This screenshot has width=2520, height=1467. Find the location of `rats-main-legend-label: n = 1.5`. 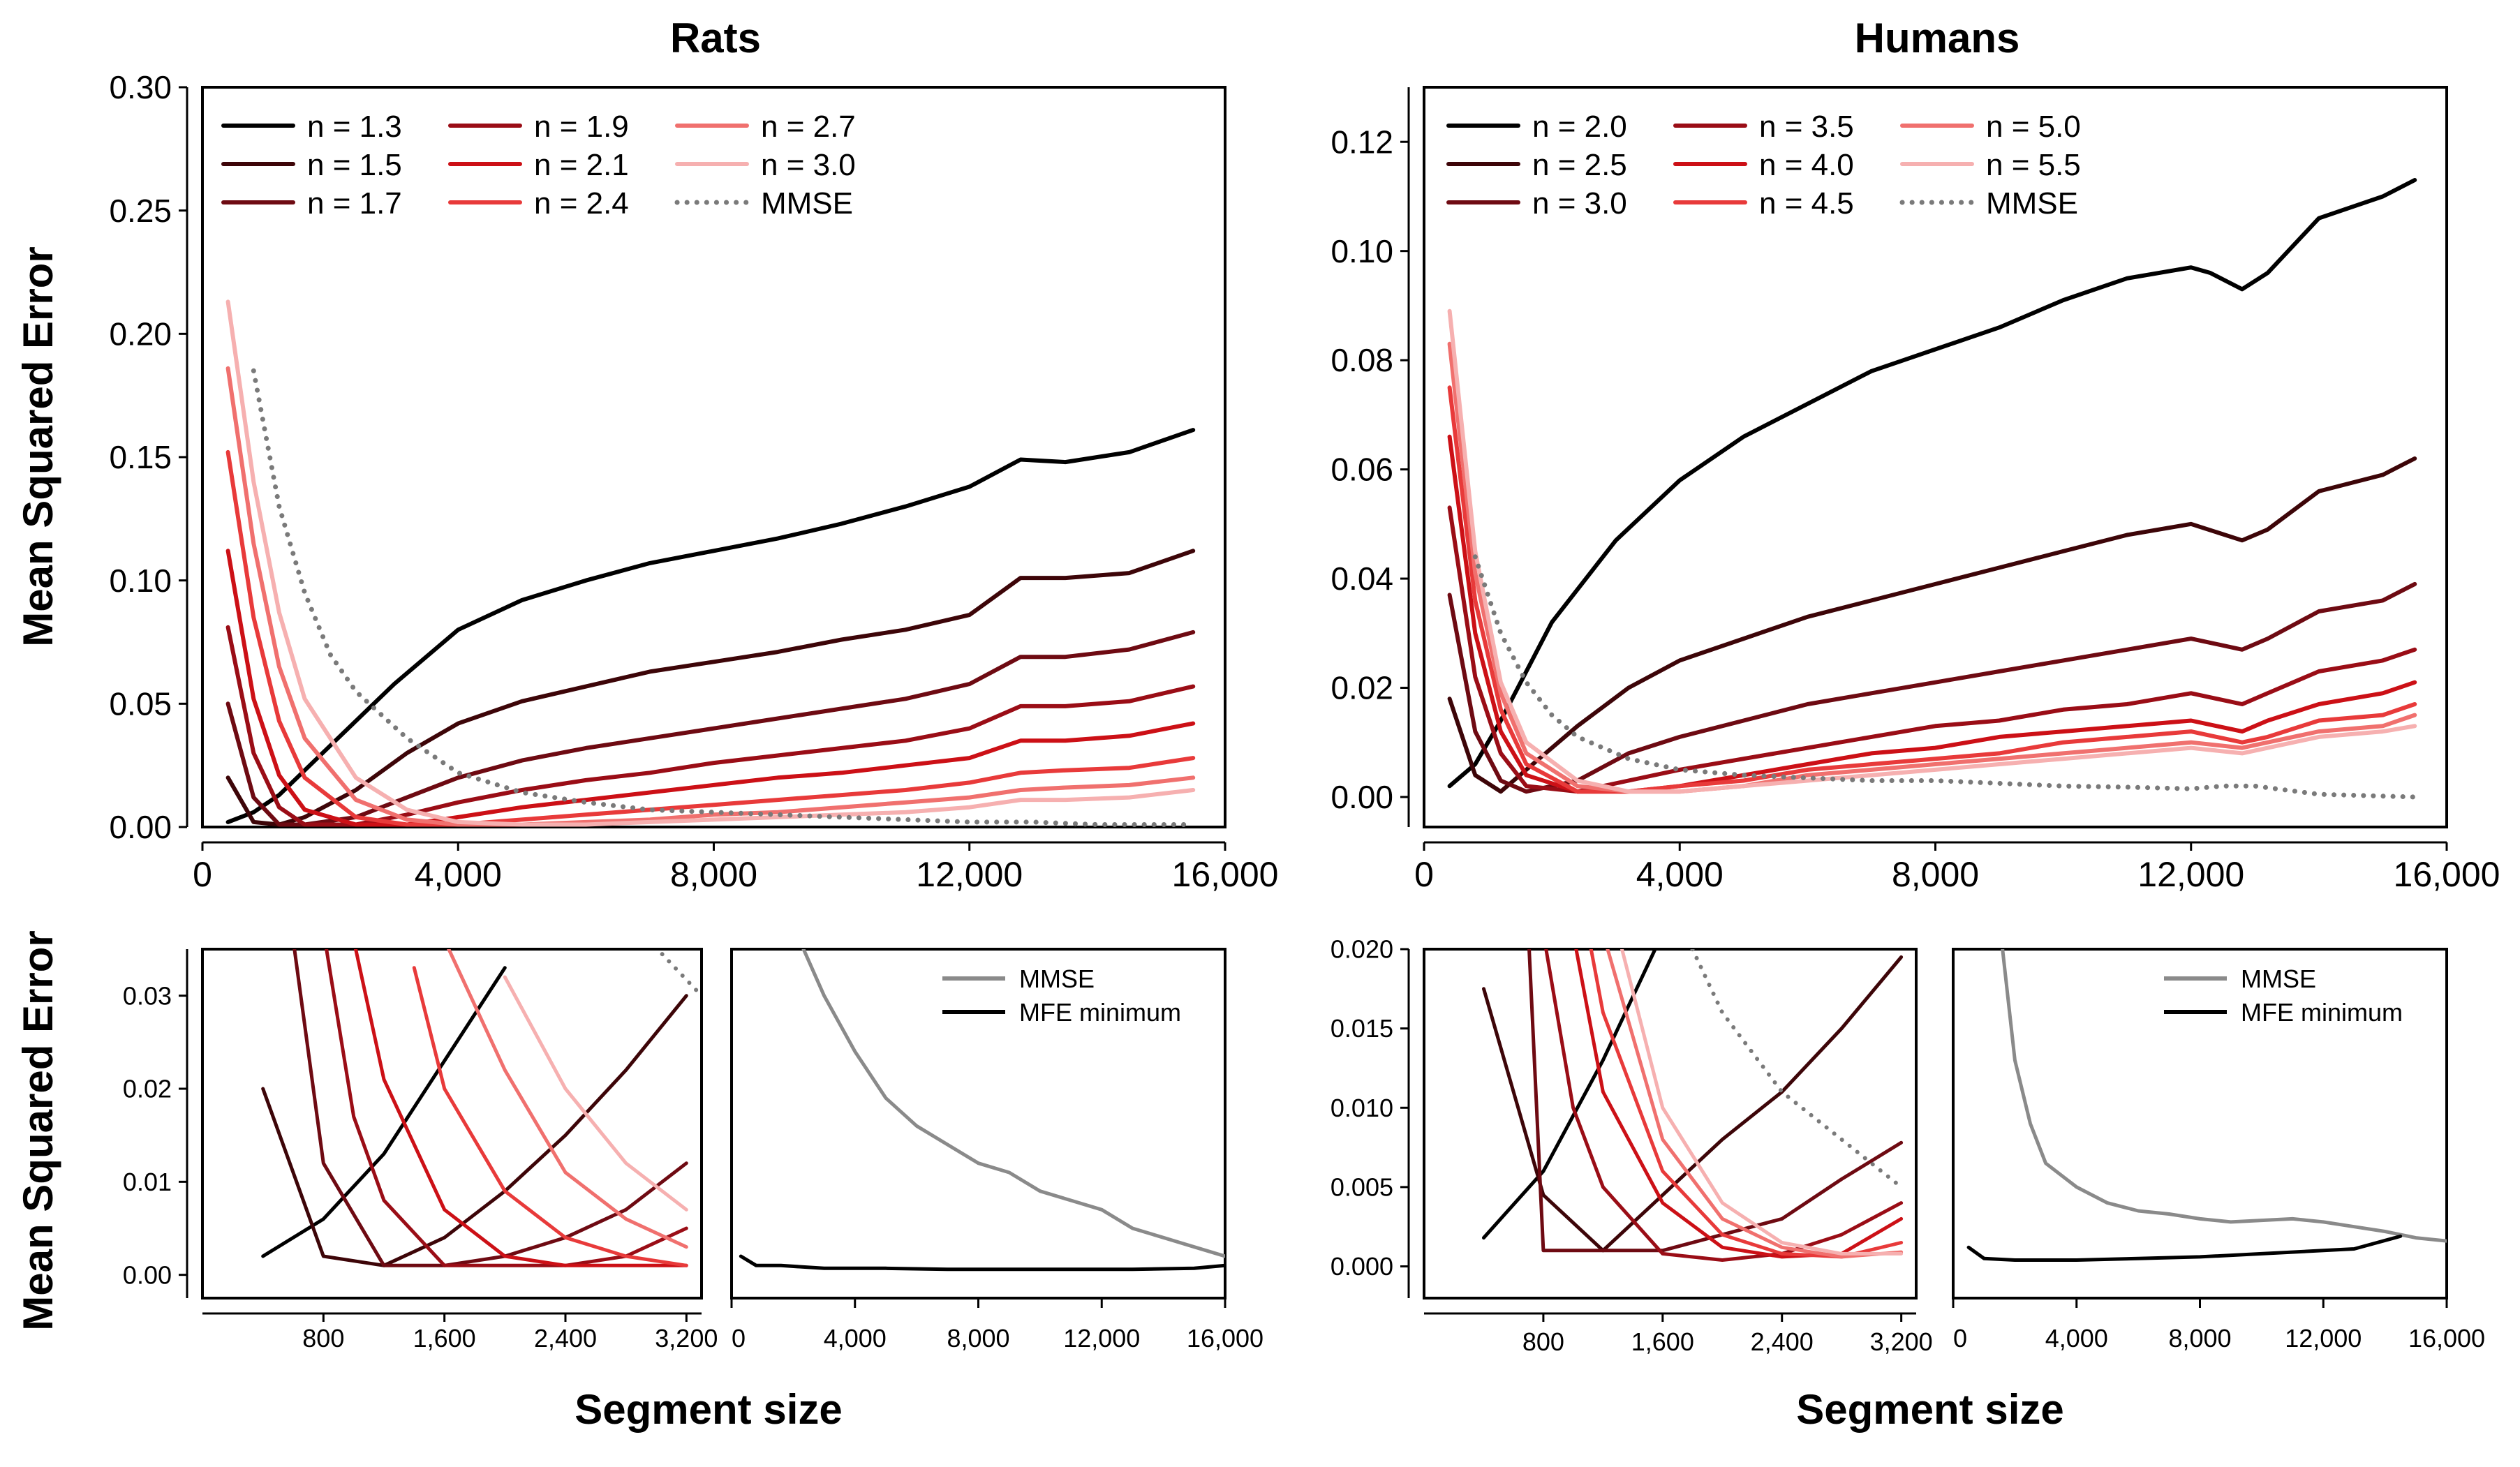

rats-main-legend-label: n = 1.5 is located at coordinates (354, 165).